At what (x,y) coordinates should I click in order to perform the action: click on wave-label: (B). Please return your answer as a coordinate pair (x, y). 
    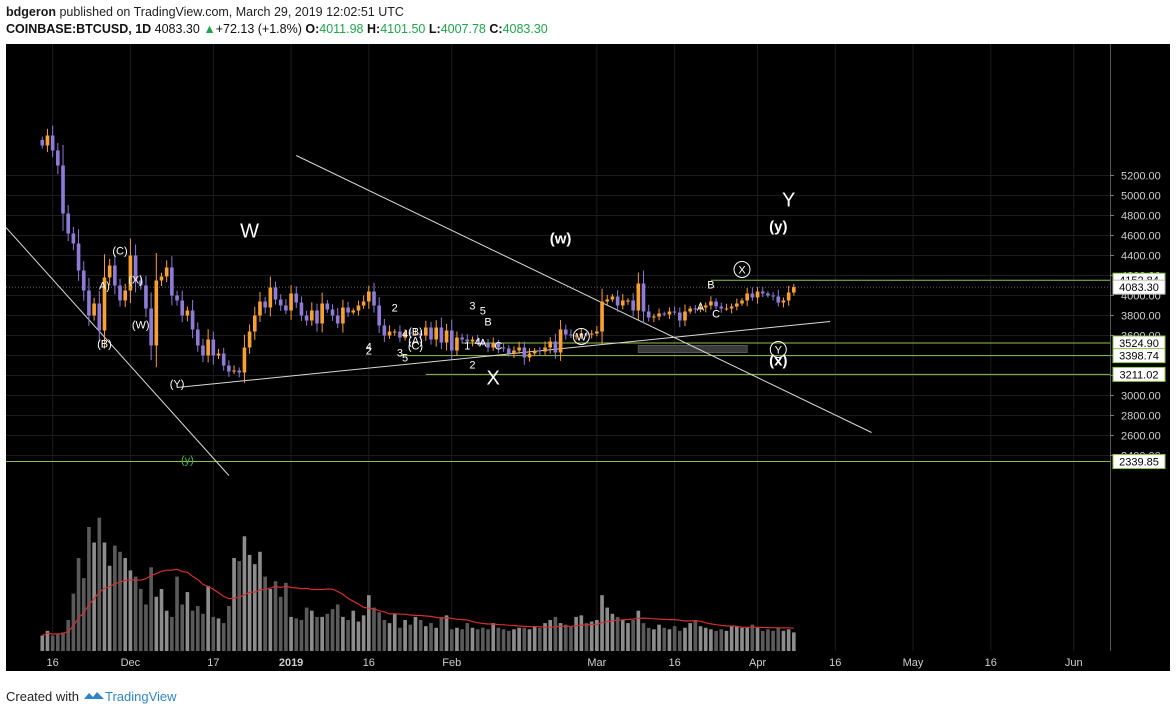
    Looking at the image, I should click on (104, 345).